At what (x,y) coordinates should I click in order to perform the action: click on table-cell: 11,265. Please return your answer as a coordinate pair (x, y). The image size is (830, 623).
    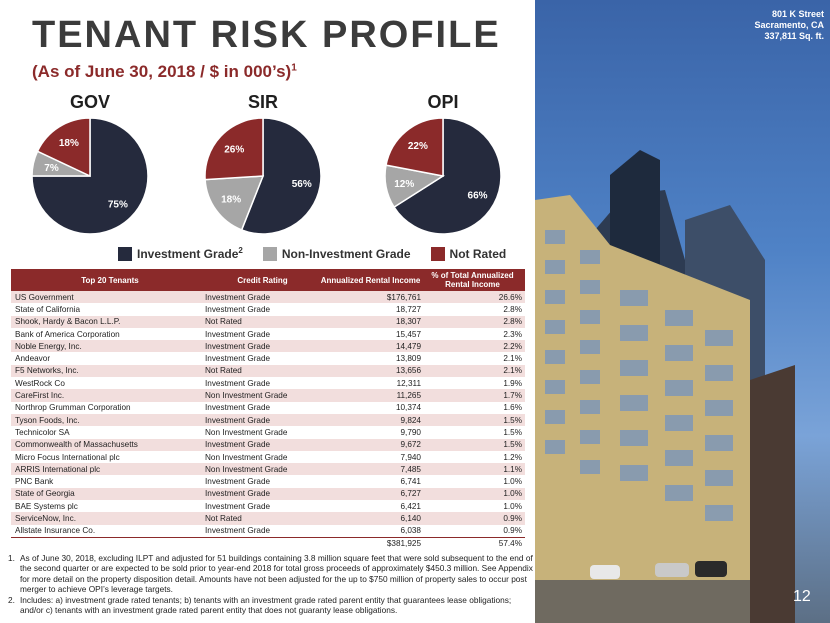
    Looking at the image, I should click on (408, 396).